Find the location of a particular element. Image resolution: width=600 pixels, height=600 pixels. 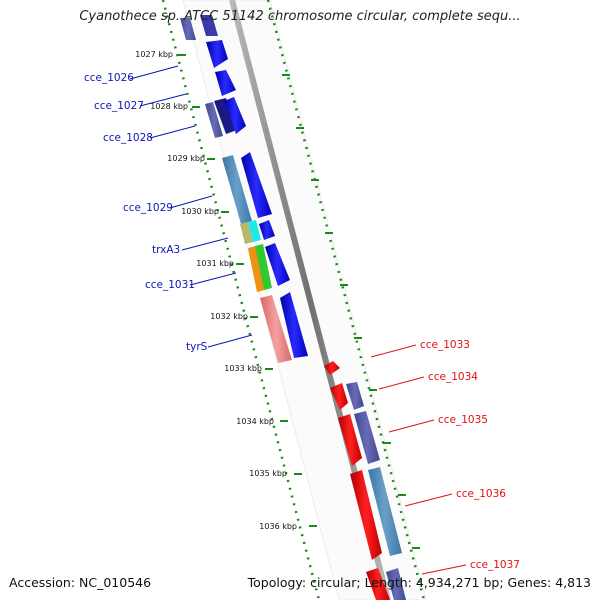

tick-label: 1033 kbp is located at coordinates (243, 368).